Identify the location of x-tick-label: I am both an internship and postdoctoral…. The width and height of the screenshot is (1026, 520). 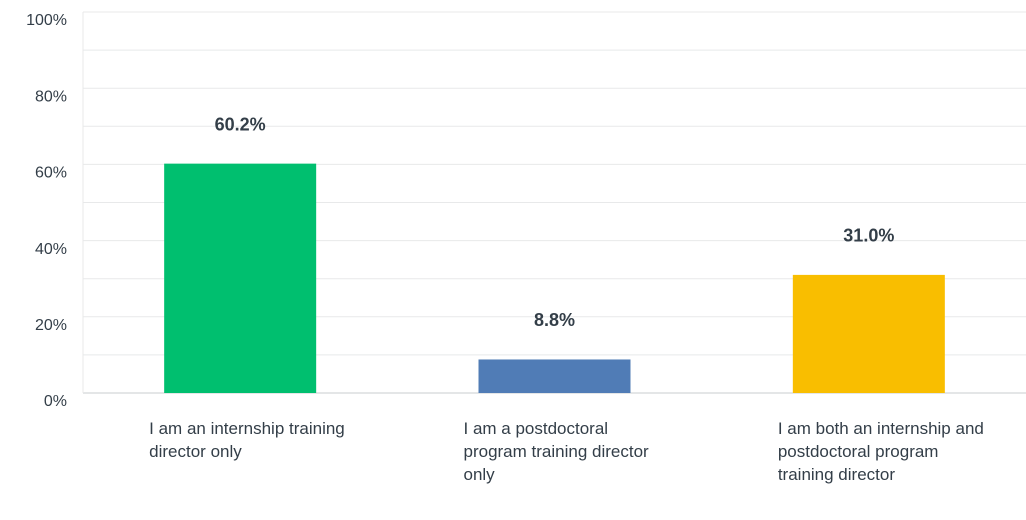
(880, 451).